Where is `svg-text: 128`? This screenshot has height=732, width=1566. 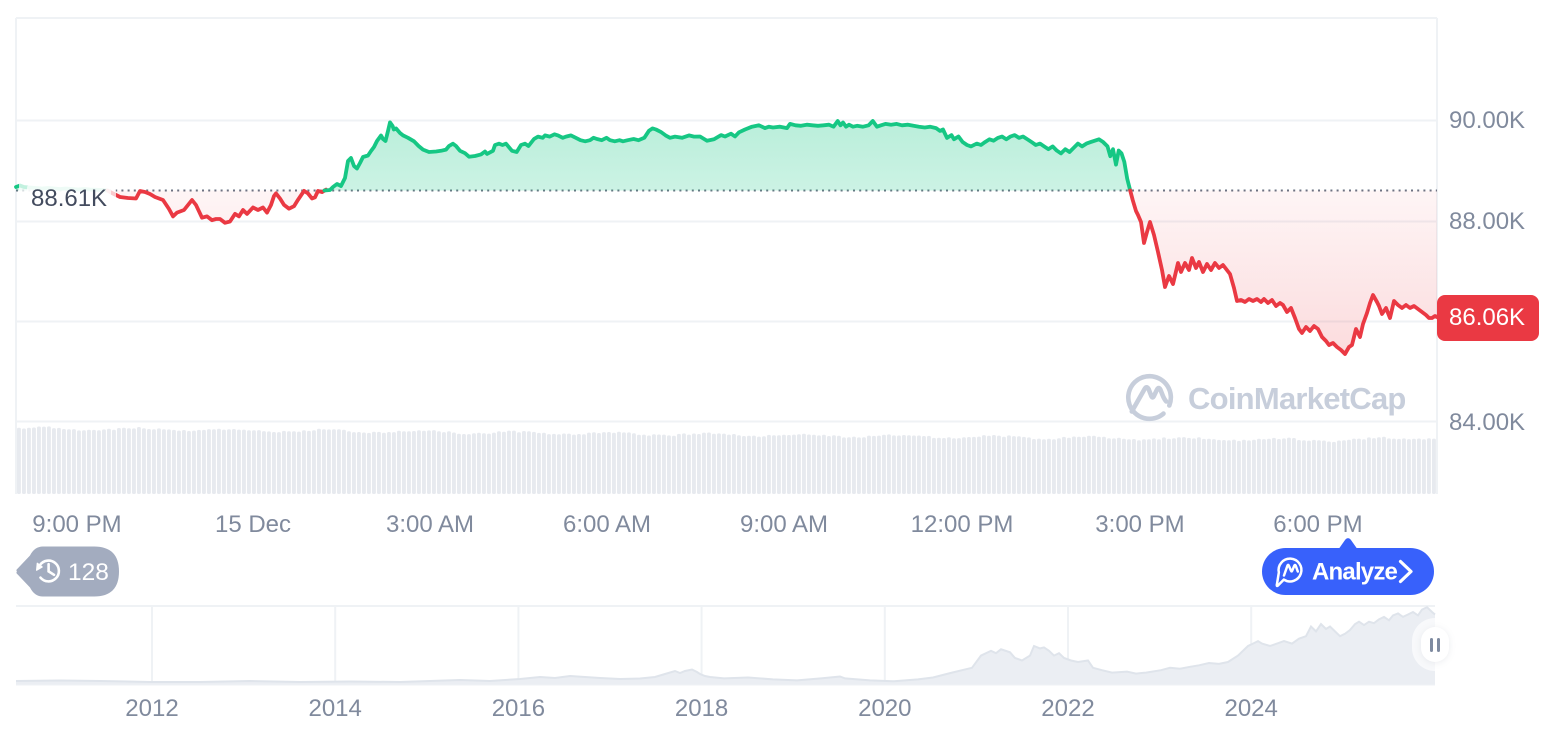 svg-text: 128 is located at coordinates (88, 572).